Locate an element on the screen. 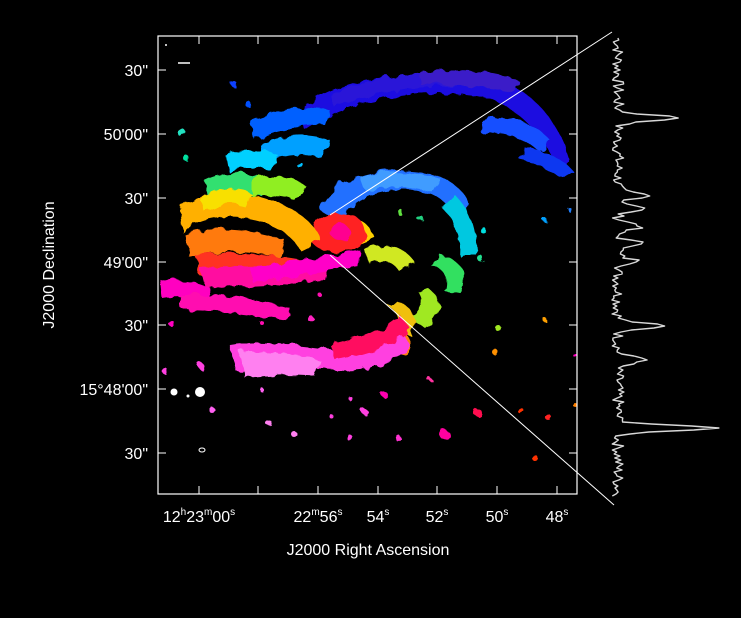  dec-tick-label: 49'00" is located at coordinates (126, 263).